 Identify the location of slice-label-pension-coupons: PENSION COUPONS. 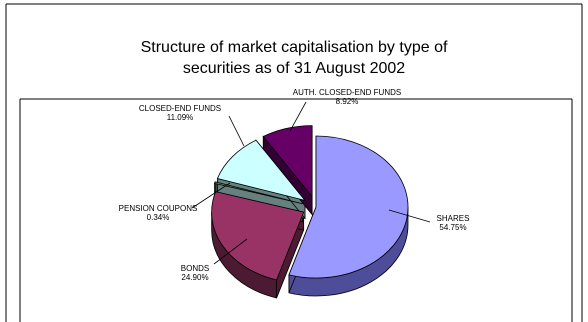
(158, 208).